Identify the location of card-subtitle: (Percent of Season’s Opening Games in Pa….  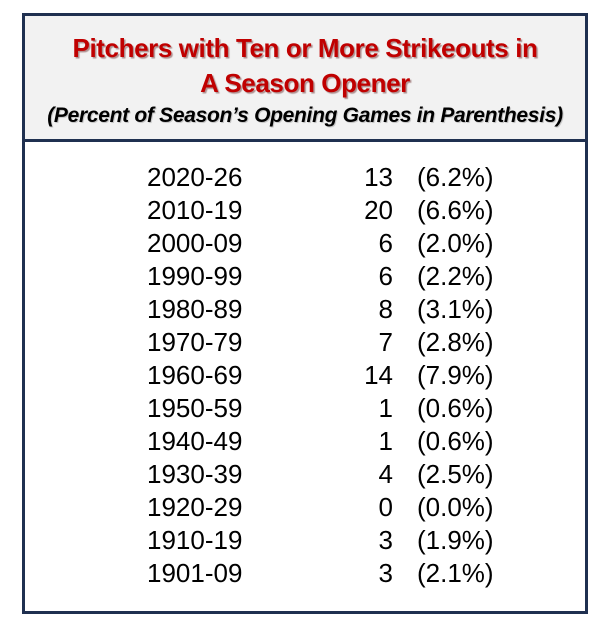
(305, 115).